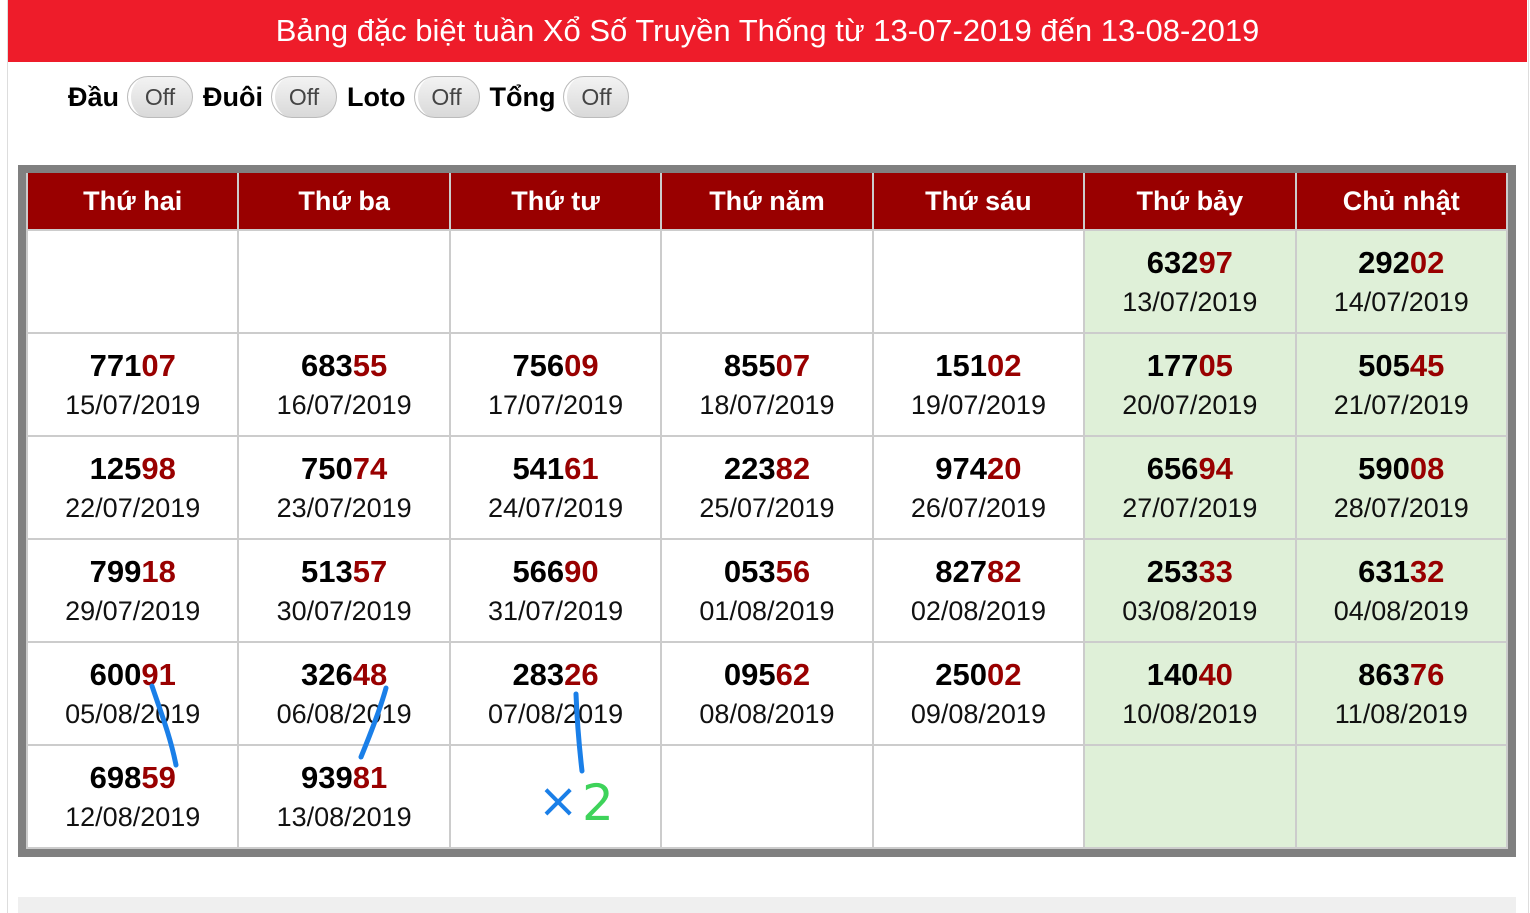  I want to click on draw-date: 31/07/2019, so click(555, 610).